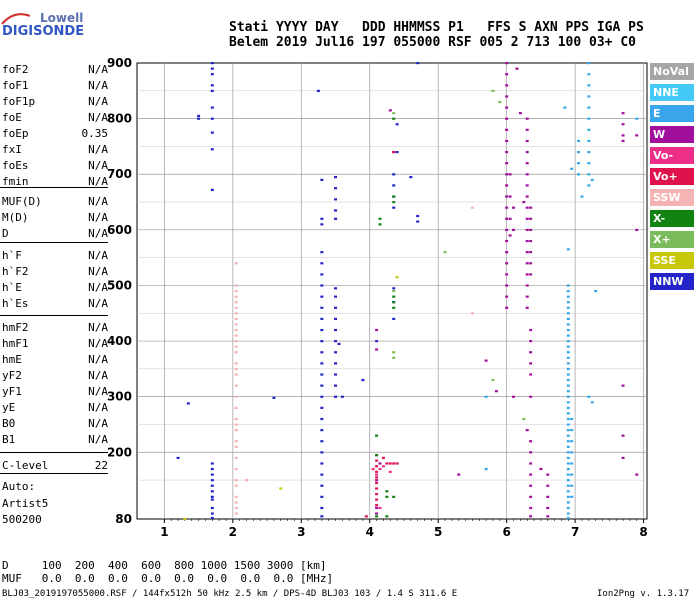  Describe the element at coordinates (672, 260) in the screenshot. I see `legend-item: SSE` at that location.